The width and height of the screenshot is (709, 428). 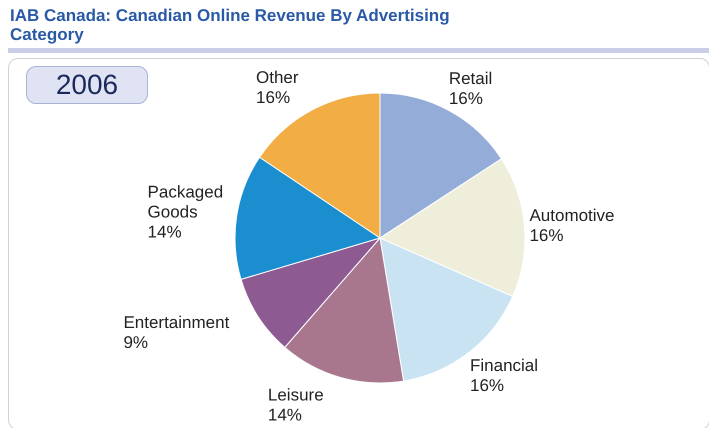 I want to click on slice-label: Retail, so click(x=470, y=78).